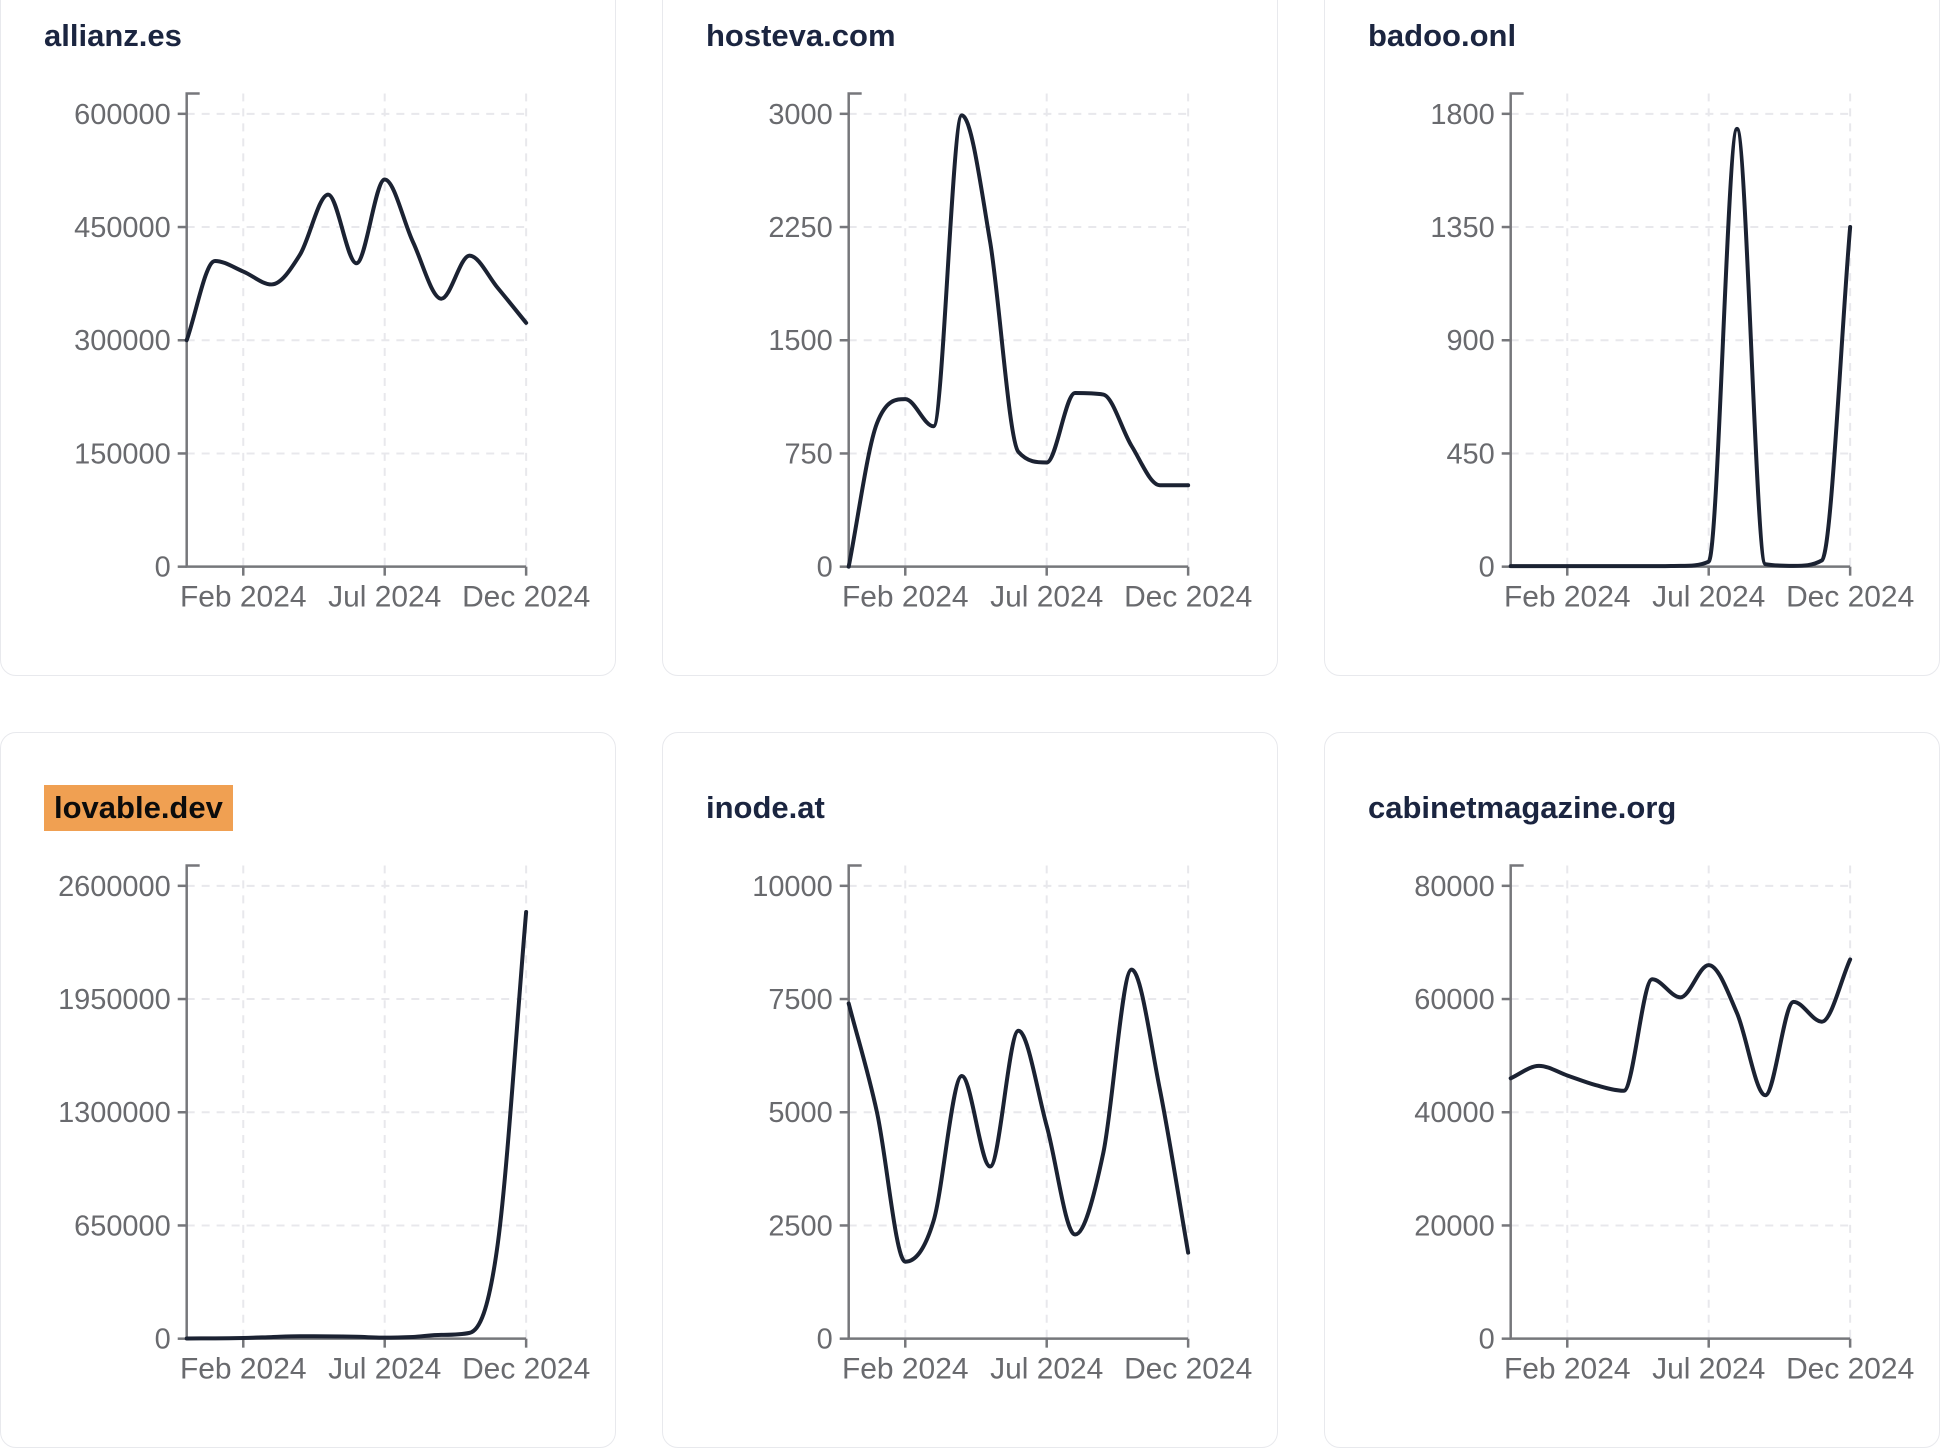 The height and width of the screenshot is (1452, 1940). Describe the element at coordinates (991, 808) in the screenshot. I see `card-title-row: inode.at` at that location.